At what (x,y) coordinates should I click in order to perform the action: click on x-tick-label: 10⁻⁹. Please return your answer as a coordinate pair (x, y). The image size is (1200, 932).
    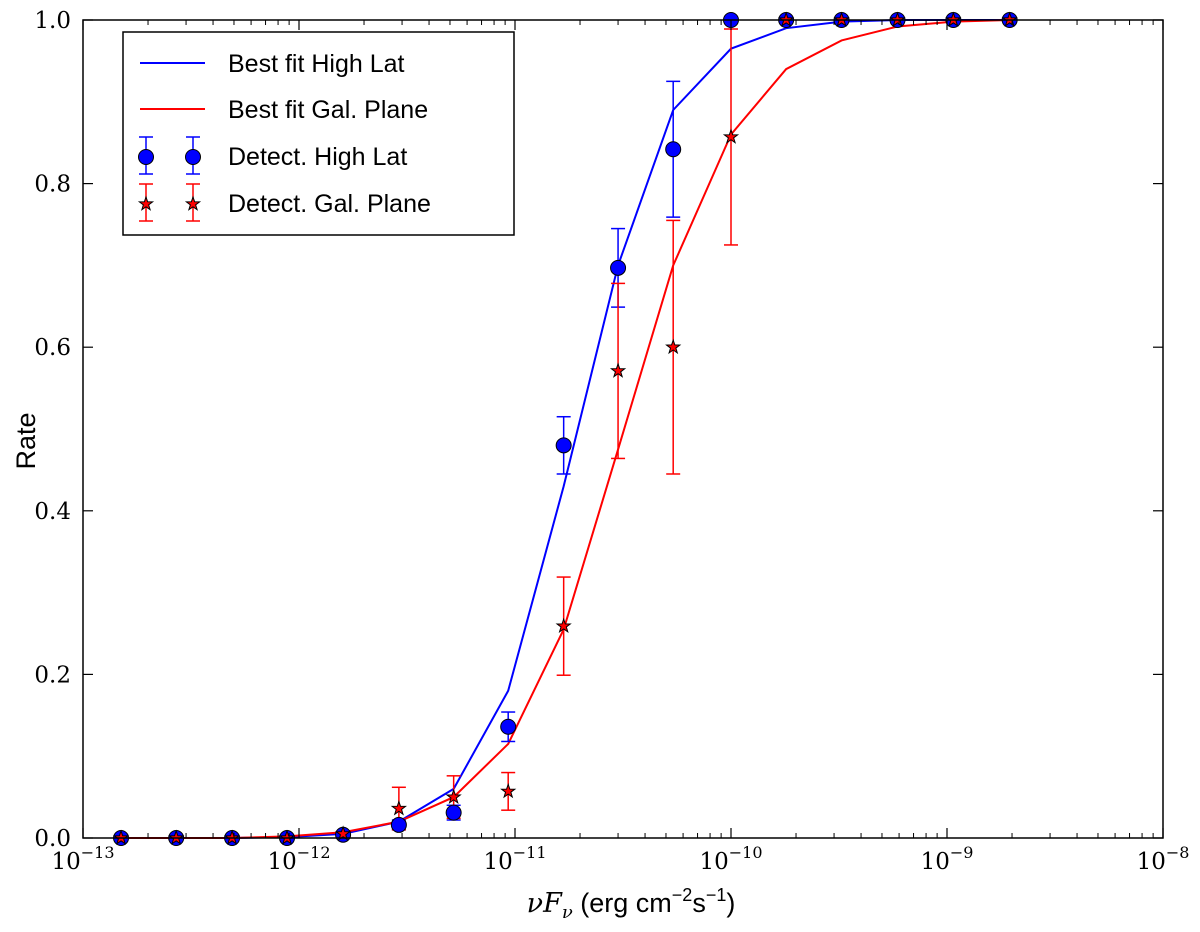
    Looking at the image, I should click on (947, 859).